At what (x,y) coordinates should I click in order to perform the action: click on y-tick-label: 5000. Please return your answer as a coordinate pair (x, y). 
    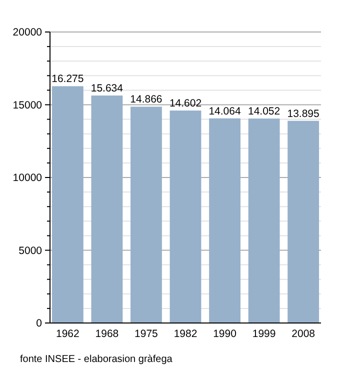
    Looking at the image, I should click on (30, 250).